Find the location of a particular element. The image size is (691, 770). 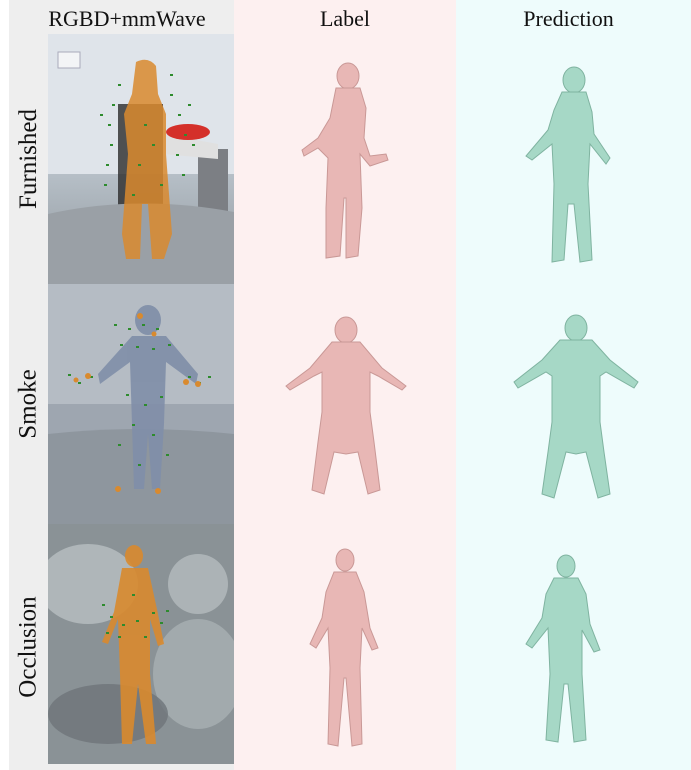

label-mesh-occlusion is located at coordinates (345, 653).